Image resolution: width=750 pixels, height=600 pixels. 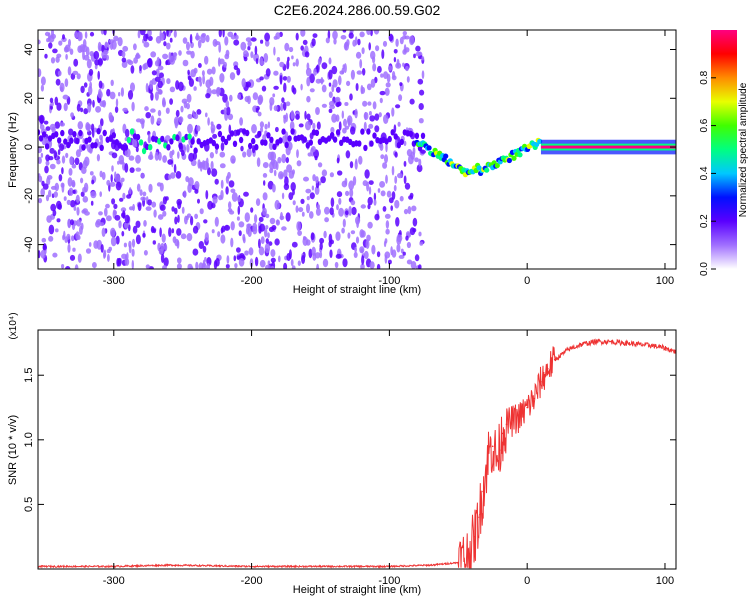 I want to click on y-tick-label: 0, so click(x=29, y=147).